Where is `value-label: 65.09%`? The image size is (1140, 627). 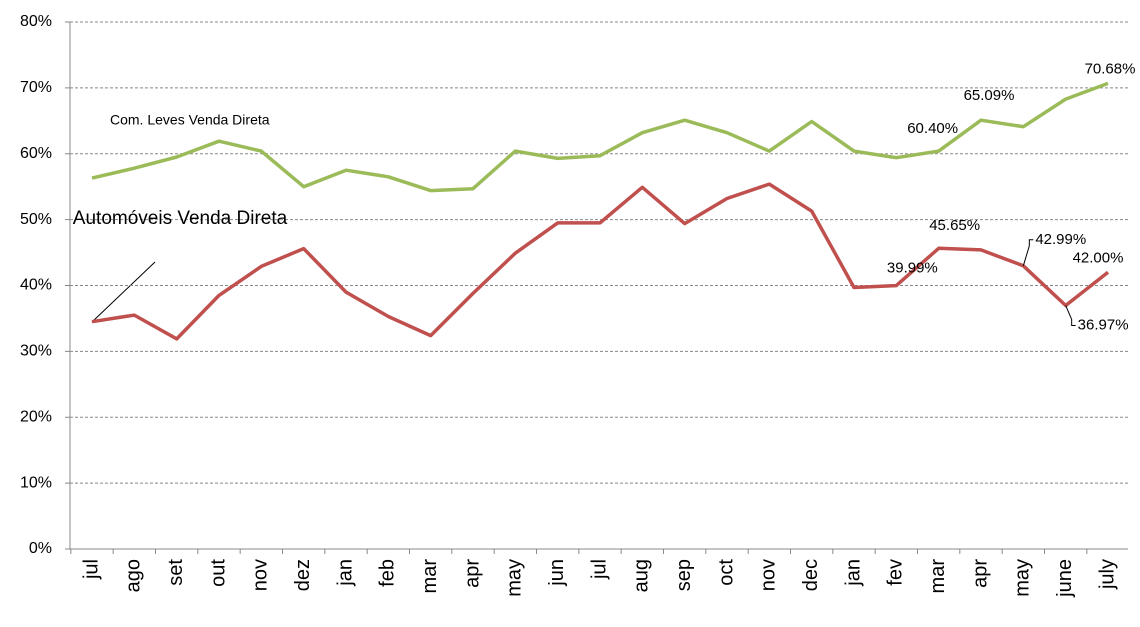 value-label: 65.09% is located at coordinates (989, 95).